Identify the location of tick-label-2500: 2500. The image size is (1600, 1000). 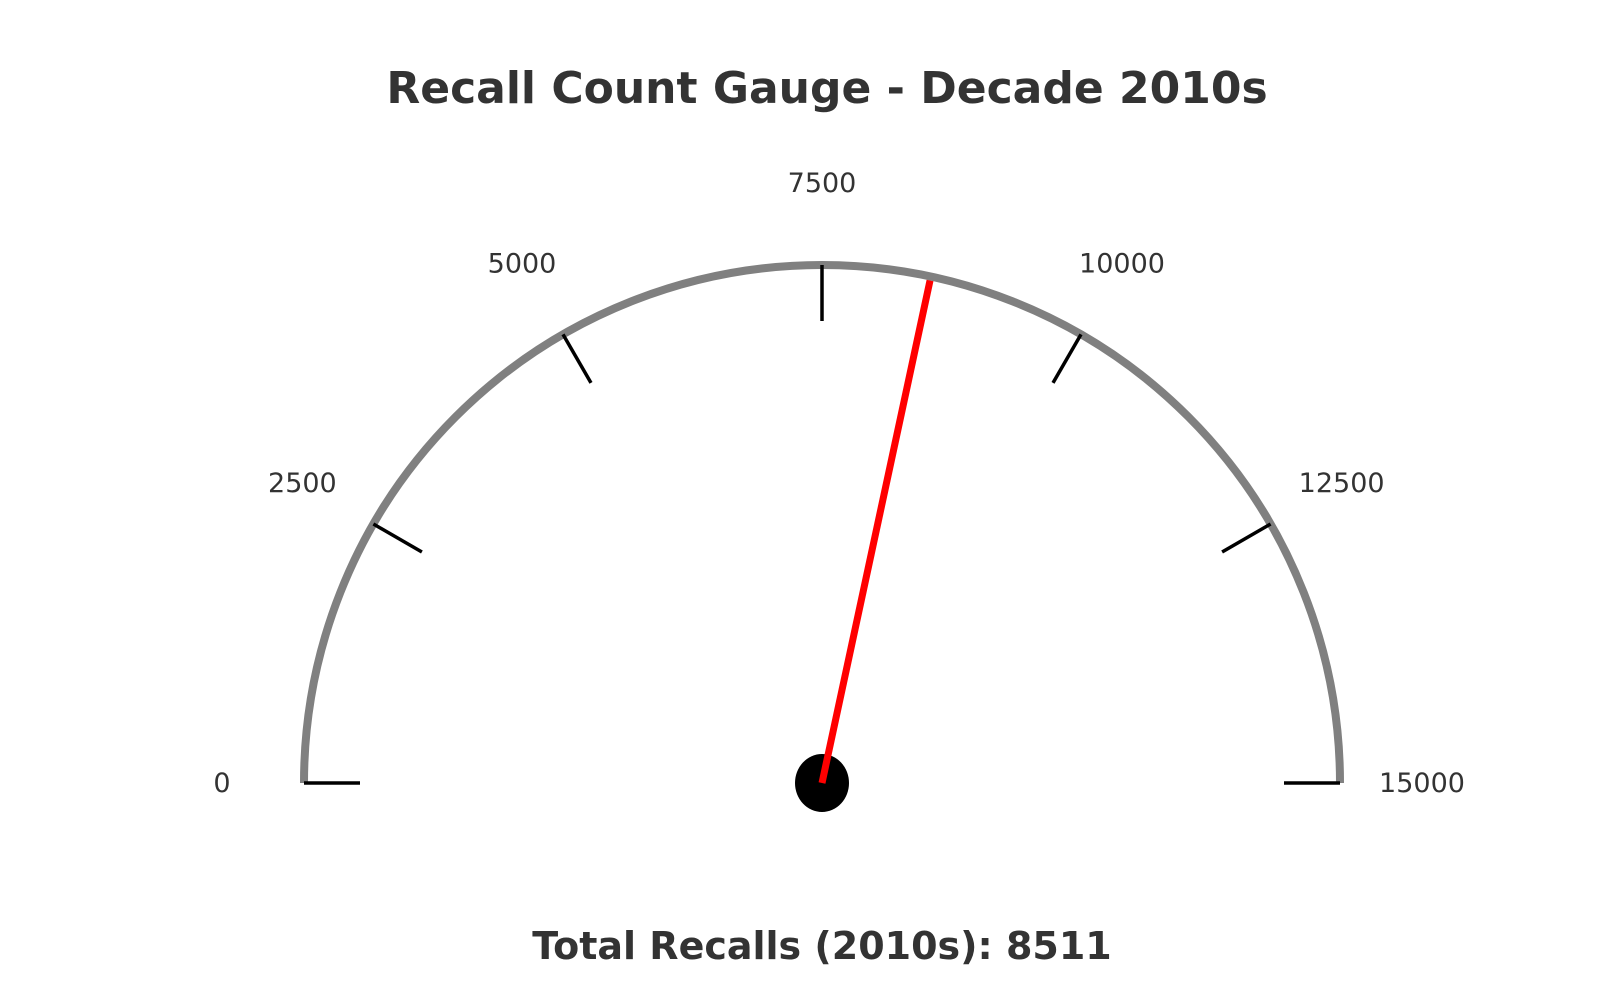
(302, 483).